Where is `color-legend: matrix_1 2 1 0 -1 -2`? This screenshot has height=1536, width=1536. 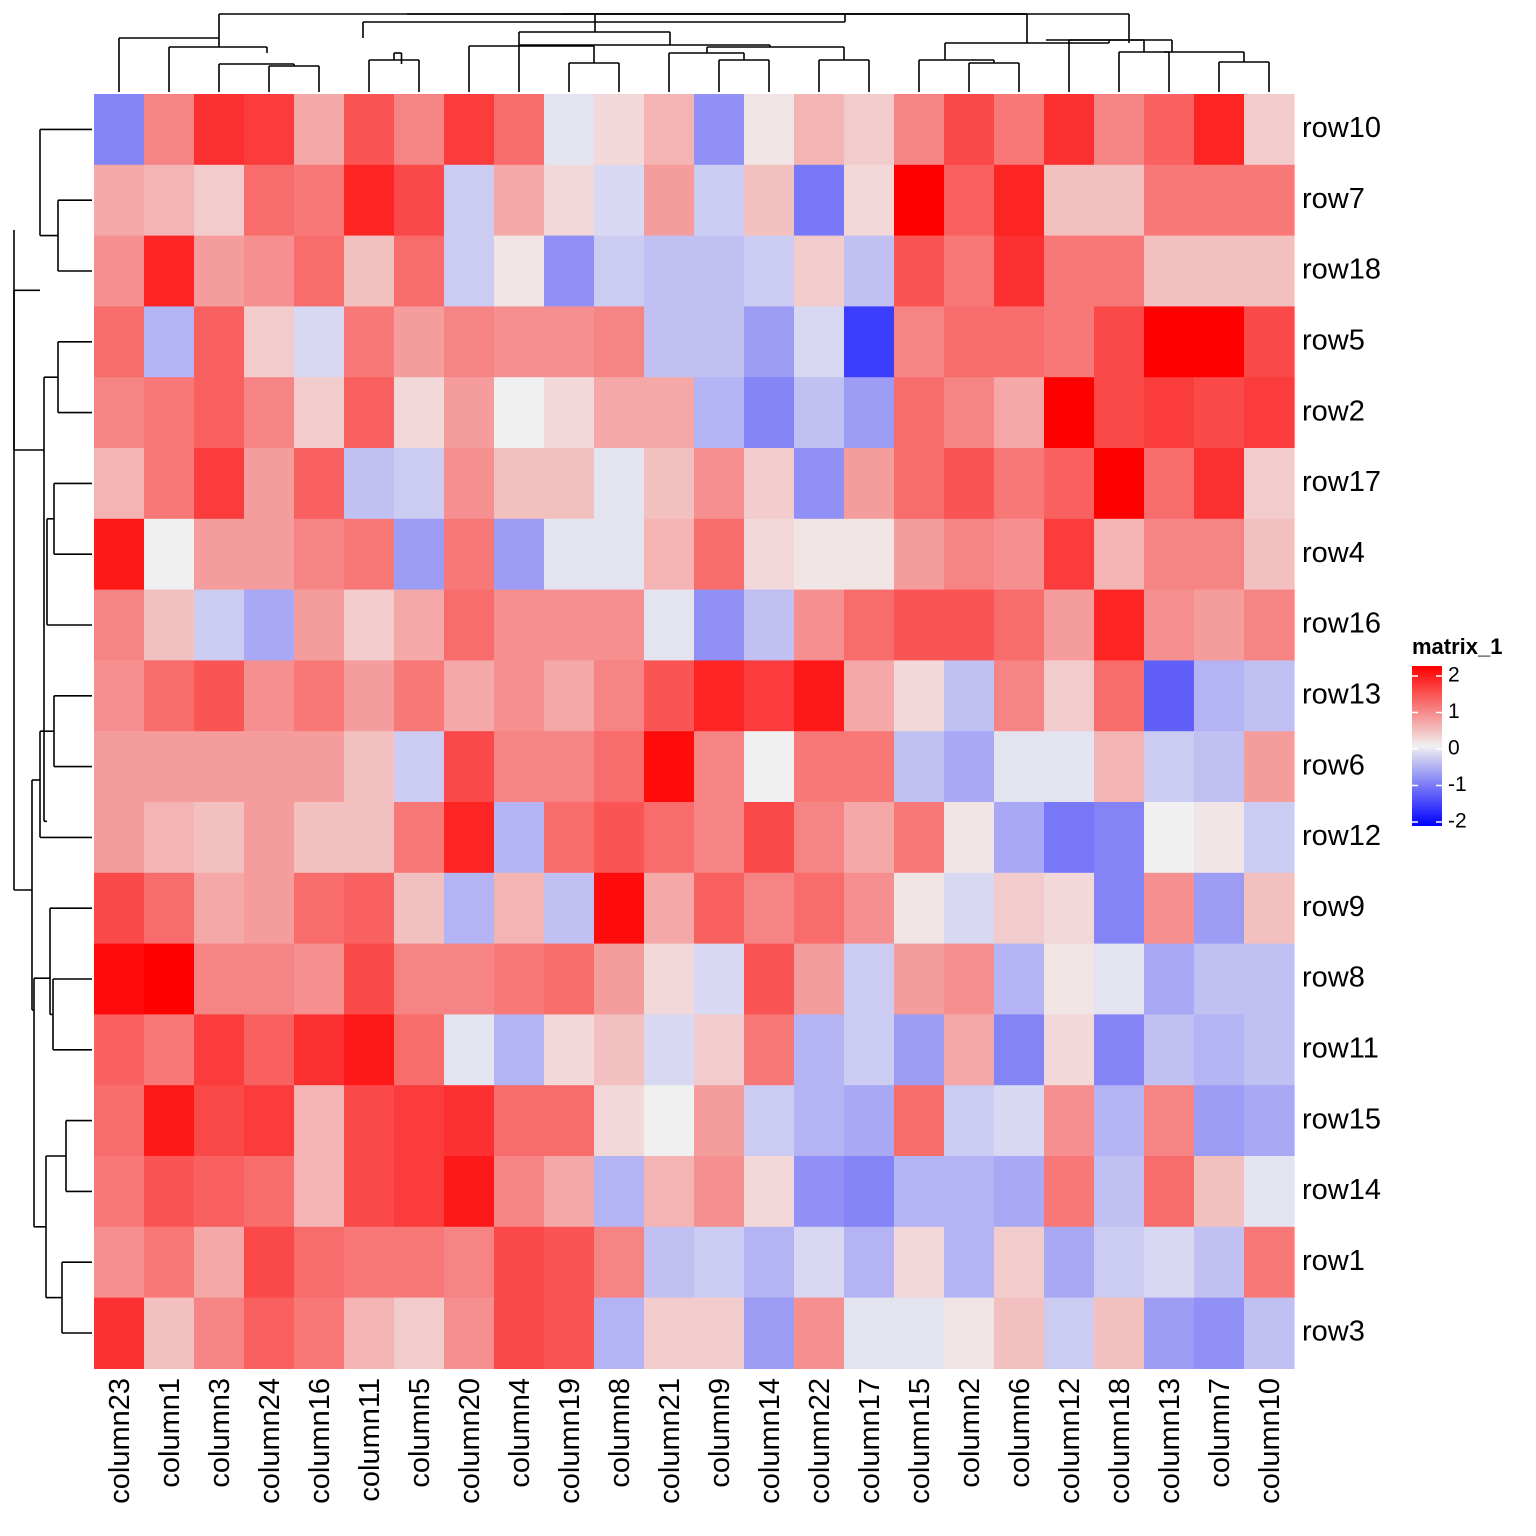
color-legend: matrix_1 2 1 0 -1 -2 is located at coordinates (1457, 733).